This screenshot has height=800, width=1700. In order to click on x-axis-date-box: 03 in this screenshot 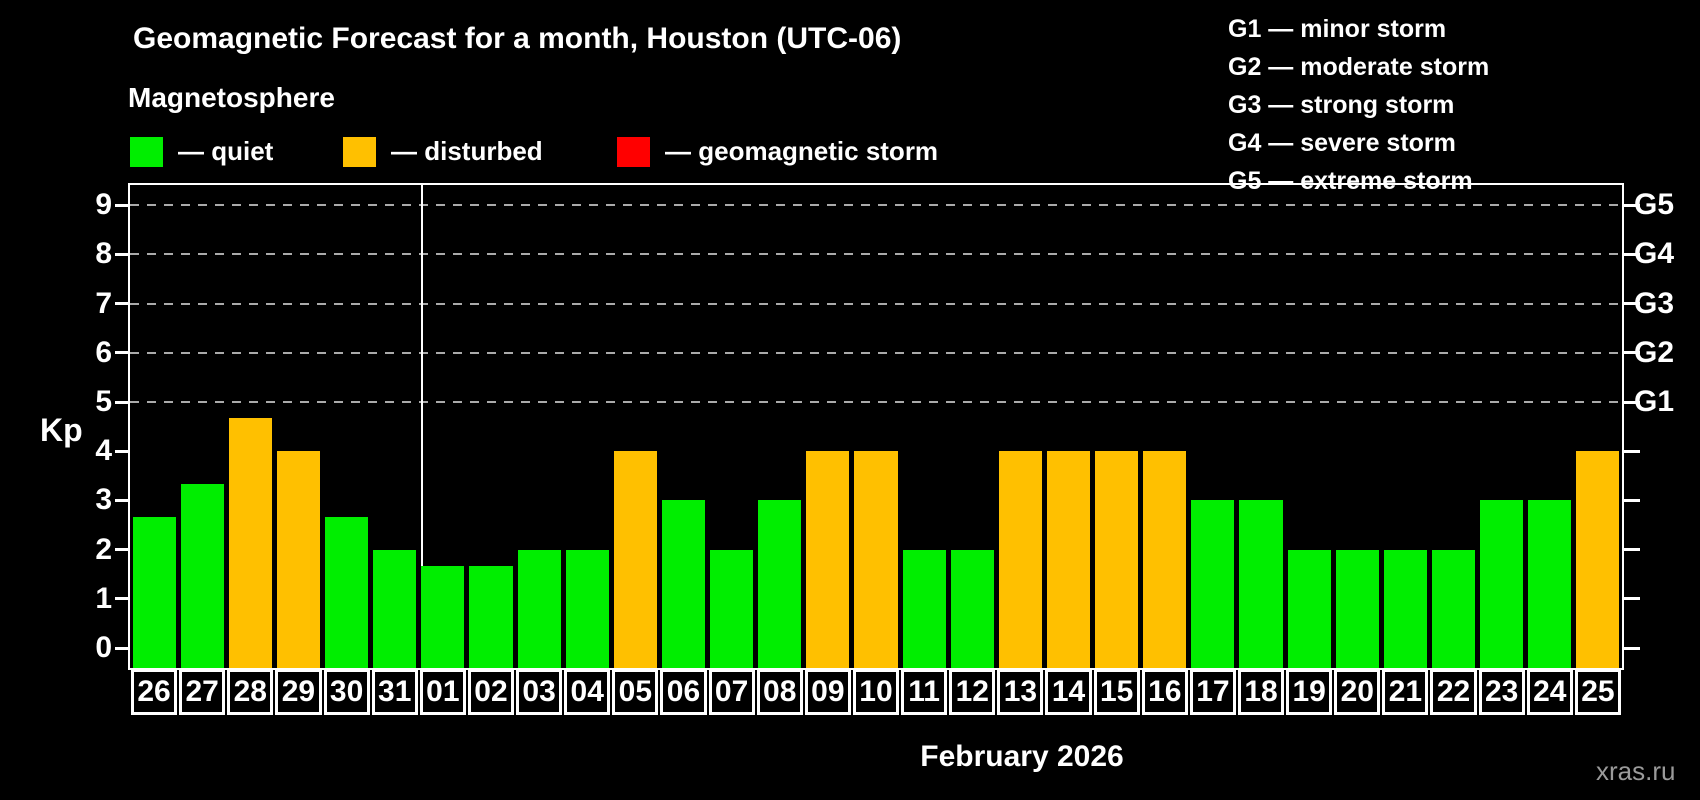, I will do `click(539, 692)`.